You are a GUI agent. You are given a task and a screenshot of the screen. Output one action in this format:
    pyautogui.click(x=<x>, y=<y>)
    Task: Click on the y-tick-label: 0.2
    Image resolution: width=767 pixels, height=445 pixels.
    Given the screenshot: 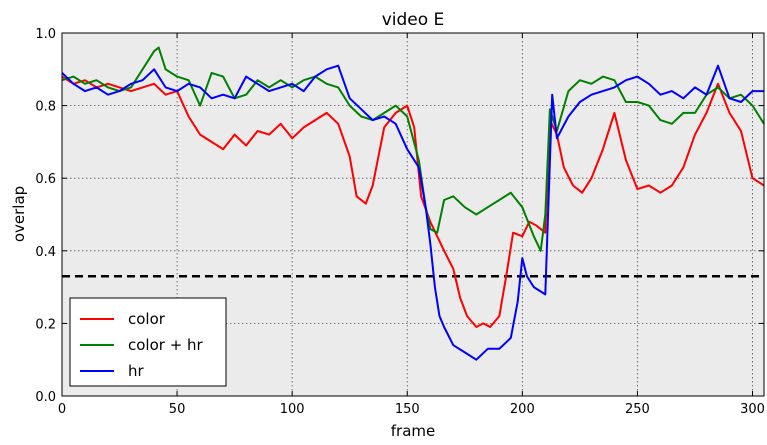 What is the action you would take?
    pyautogui.click(x=45, y=324)
    